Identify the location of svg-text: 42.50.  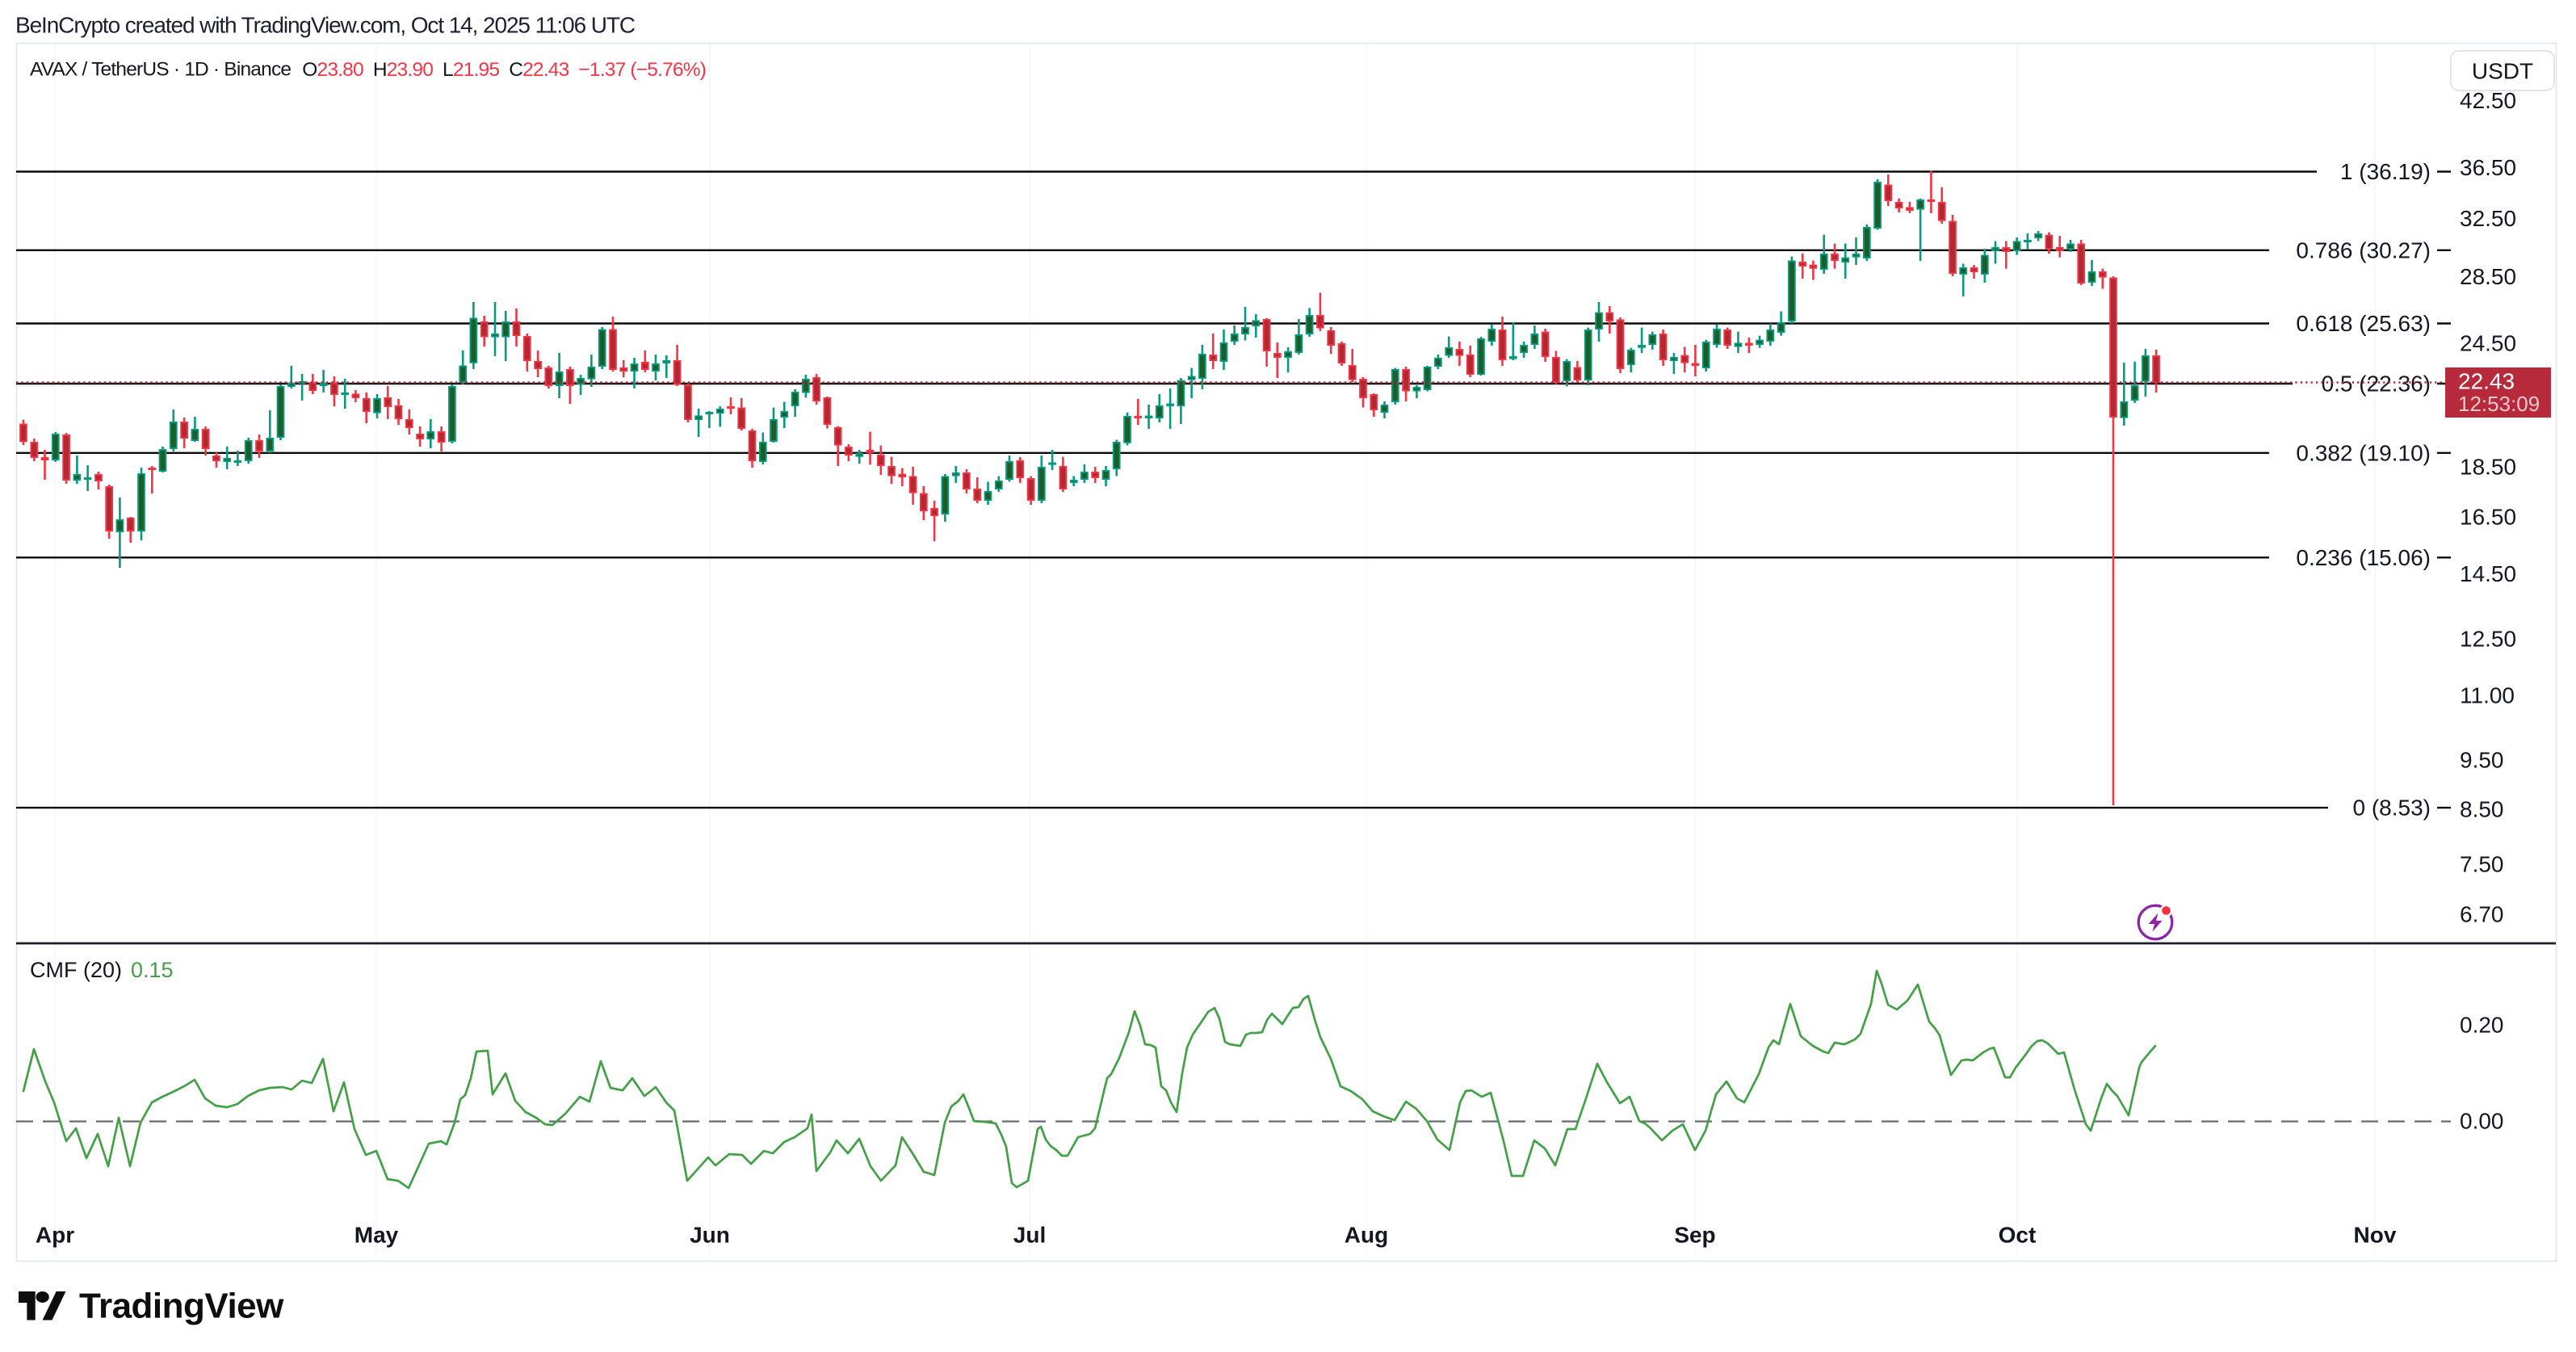
(2488, 100).